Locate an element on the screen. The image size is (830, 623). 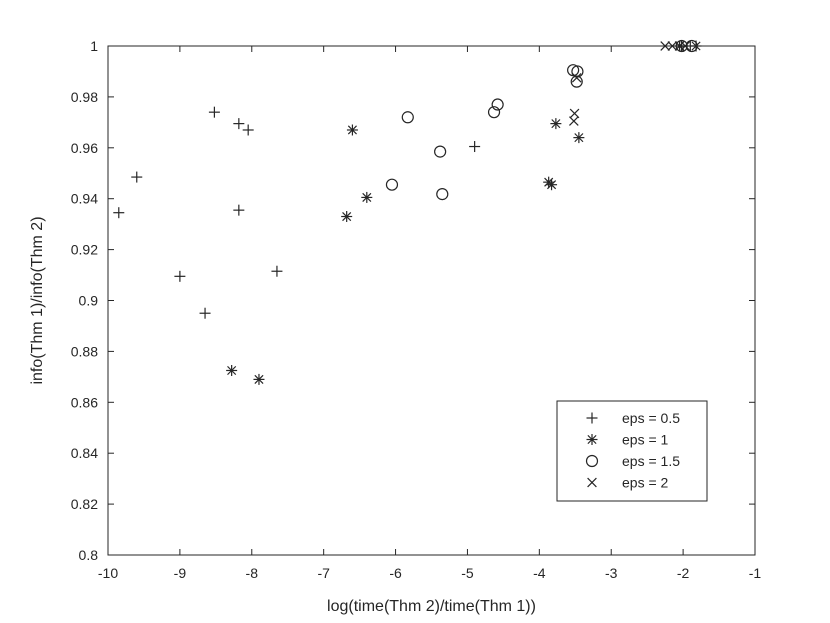
y-tick-label: 0.84 is located at coordinates (84, 453).